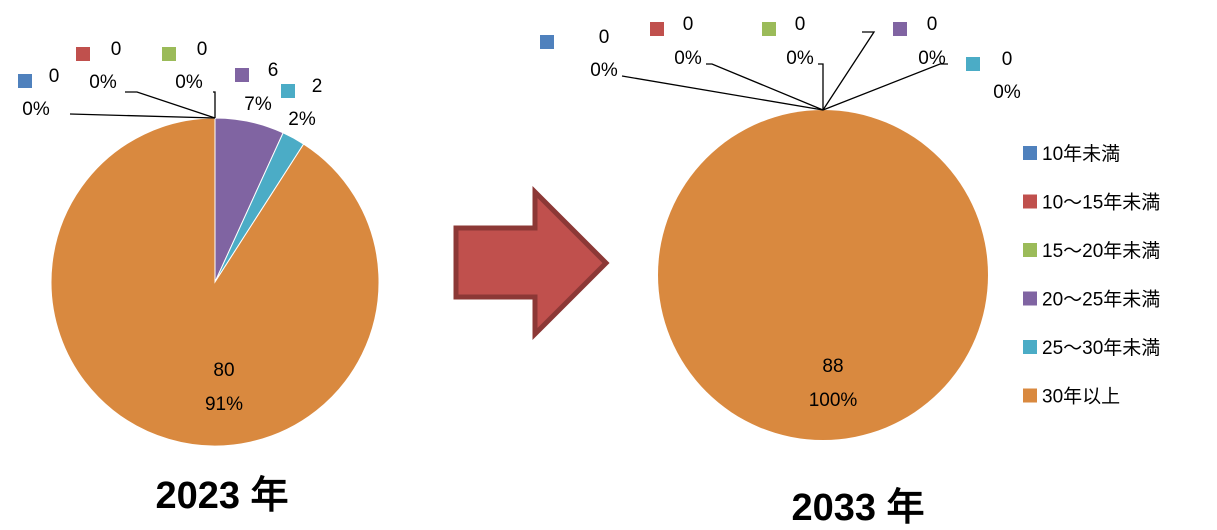 The width and height of the screenshot is (1217, 530). I want to click on legend-item: 25～30年未満, so click(1091, 348).